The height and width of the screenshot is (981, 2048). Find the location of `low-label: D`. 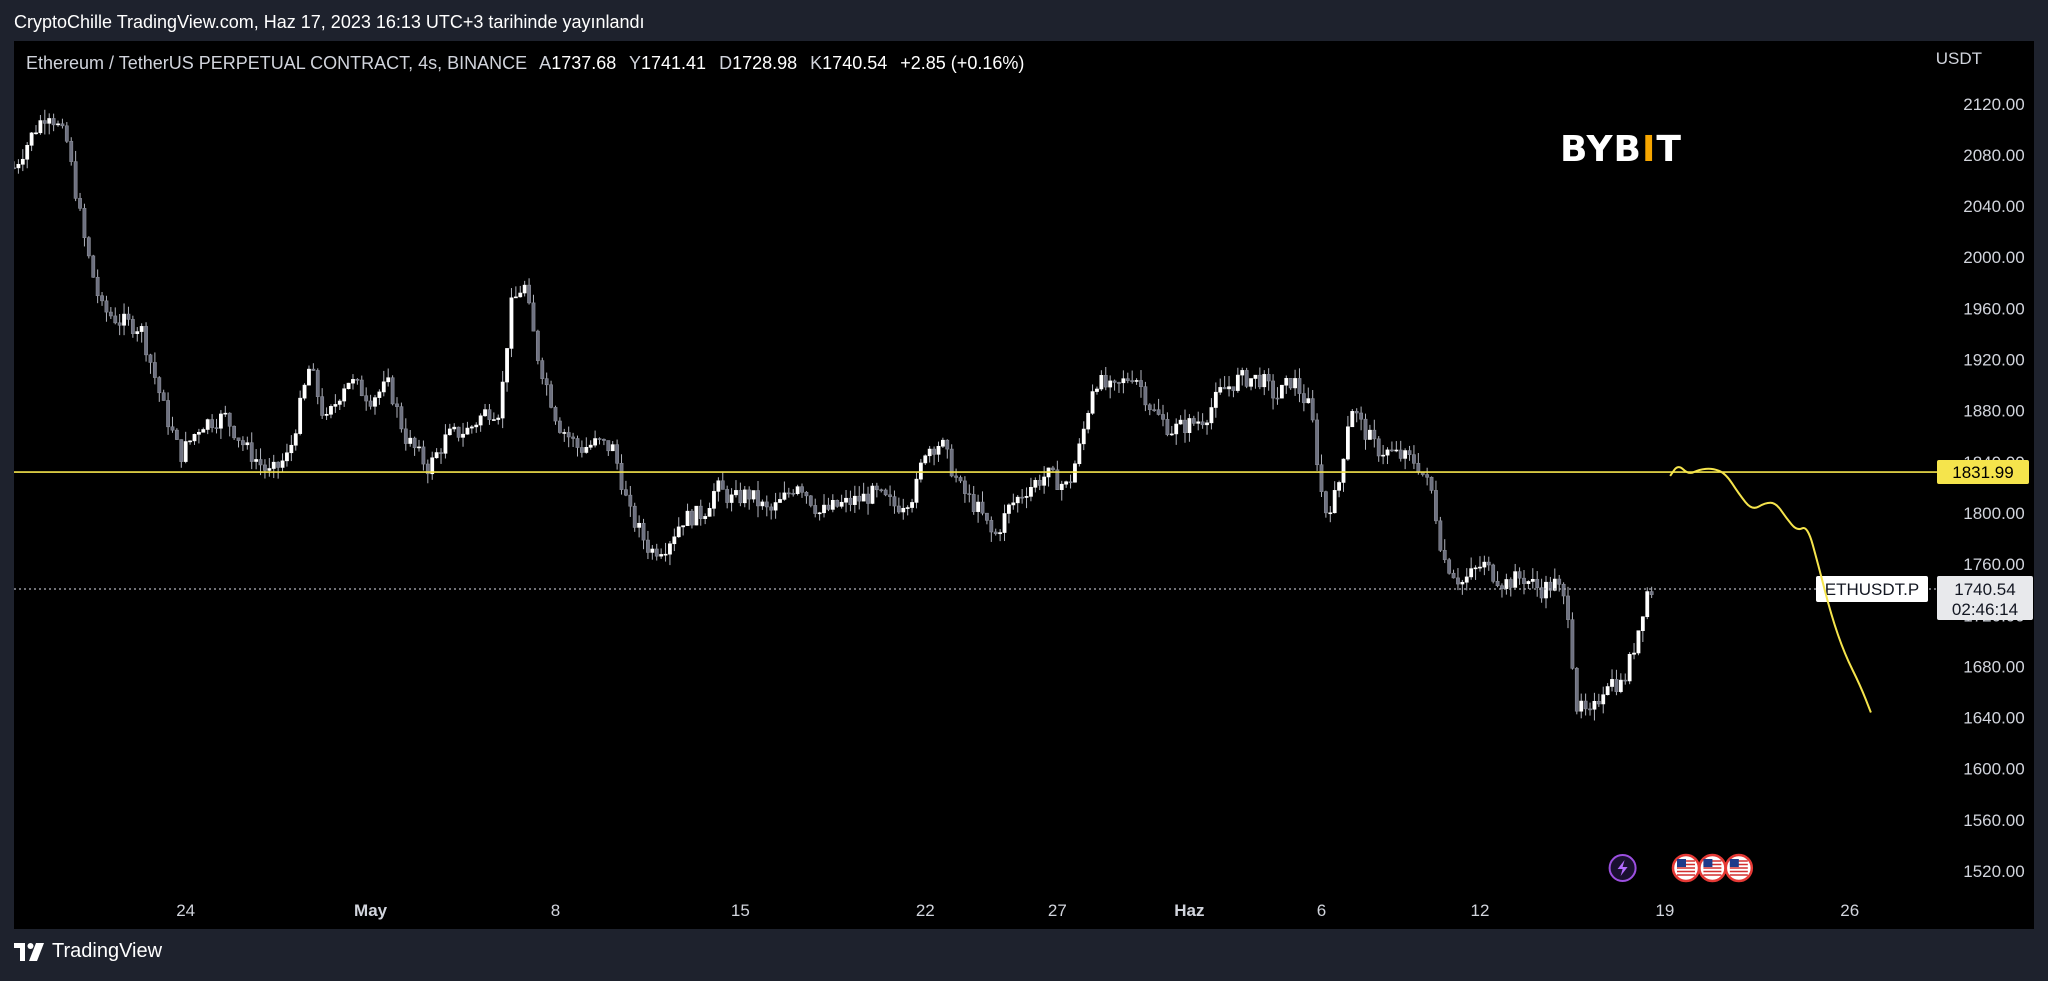

low-label: D is located at coordinates (726, 63).